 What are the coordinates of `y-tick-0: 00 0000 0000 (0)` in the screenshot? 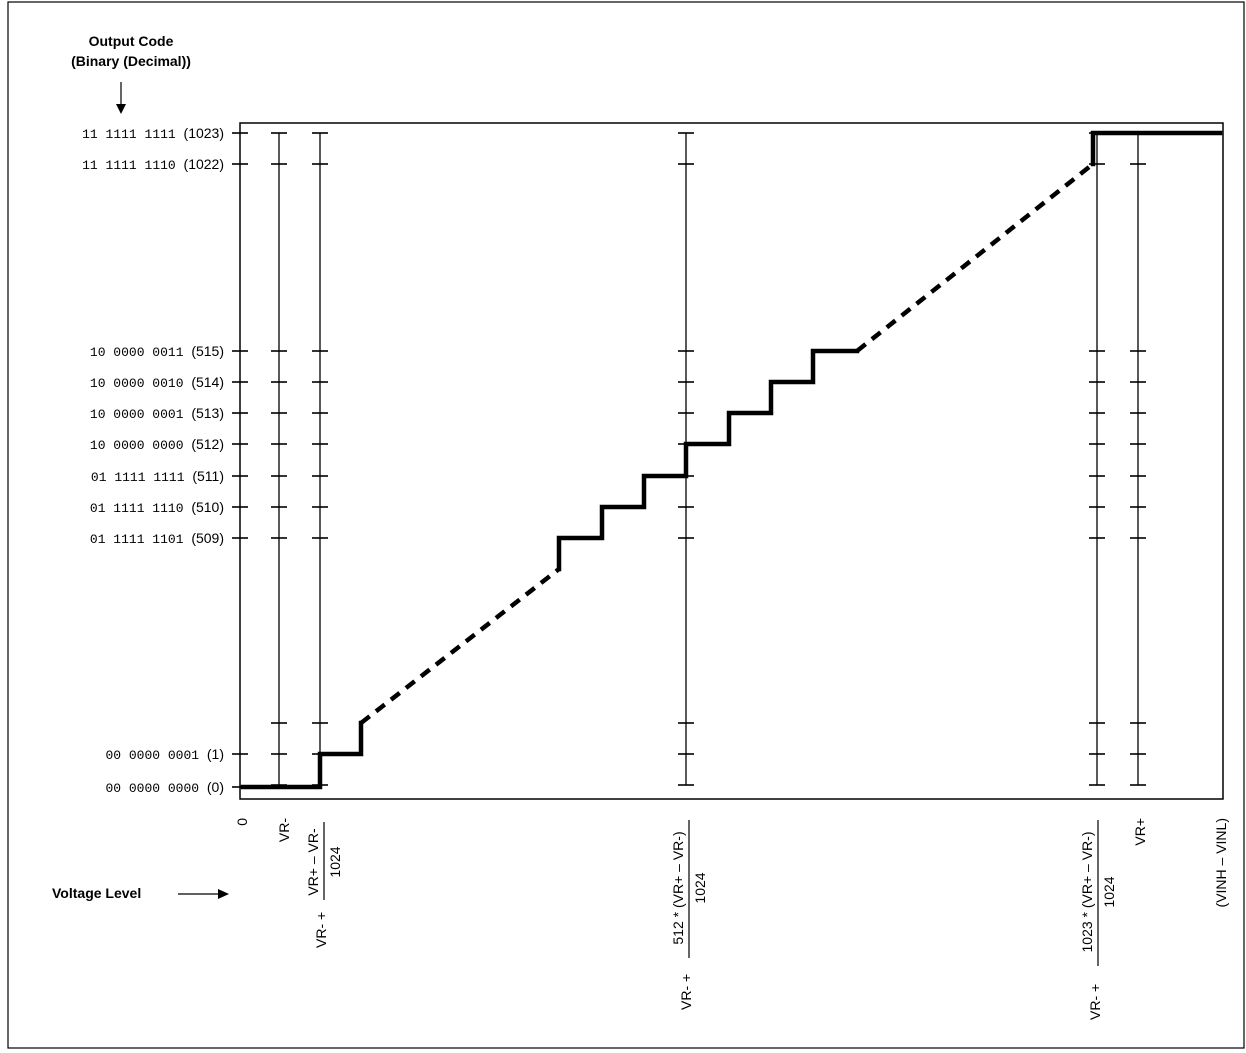 It's located at (176, 787).